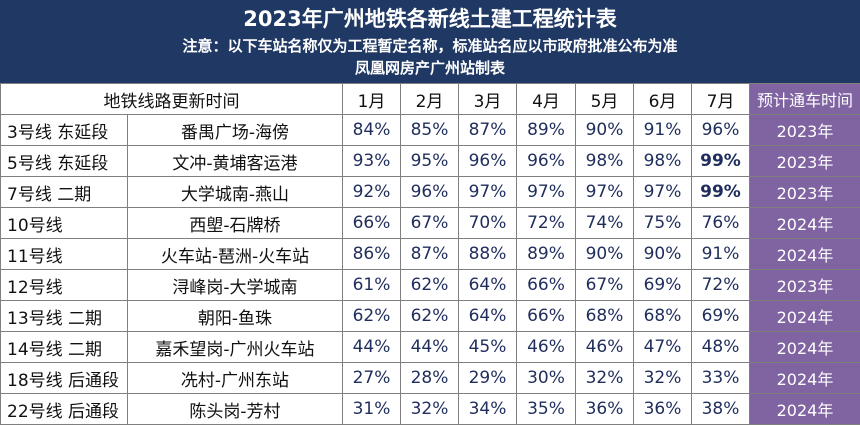 This screenshot has width=860, height=425. I want to click on progress-cell: 70%, so click(488, 223).